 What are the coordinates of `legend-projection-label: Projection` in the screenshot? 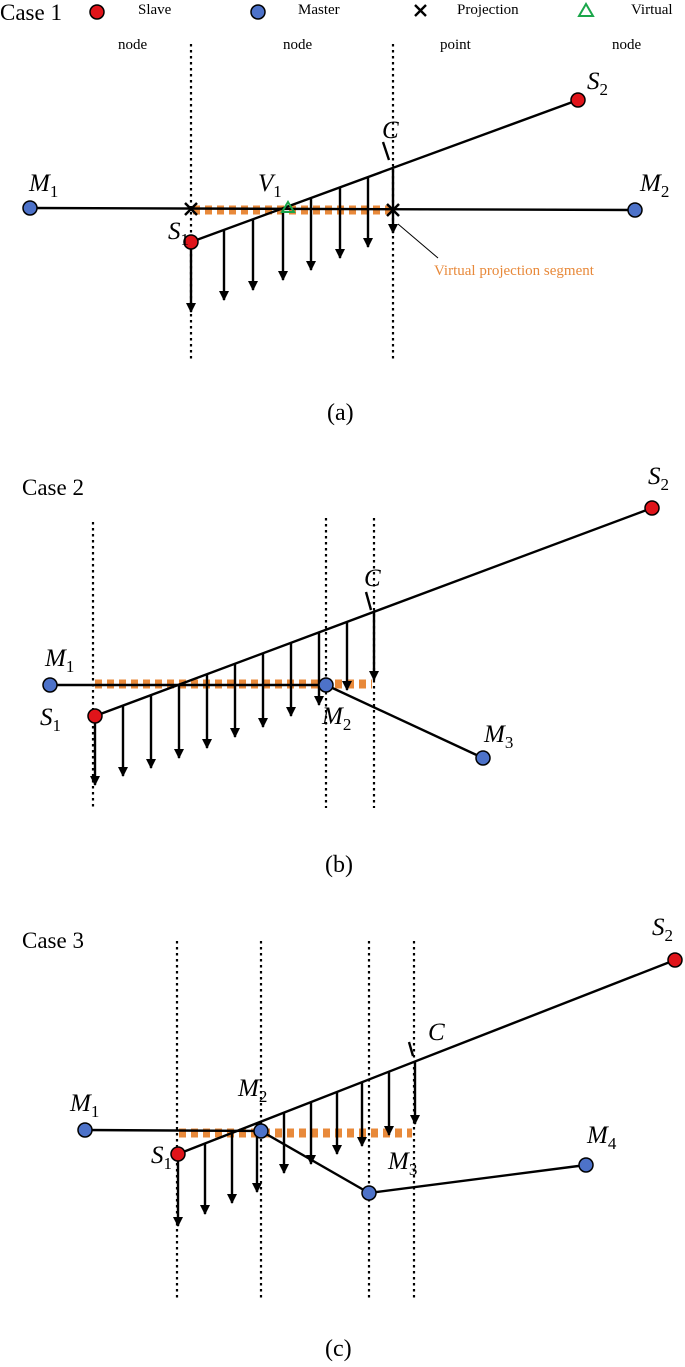 It's located at (488, 10).